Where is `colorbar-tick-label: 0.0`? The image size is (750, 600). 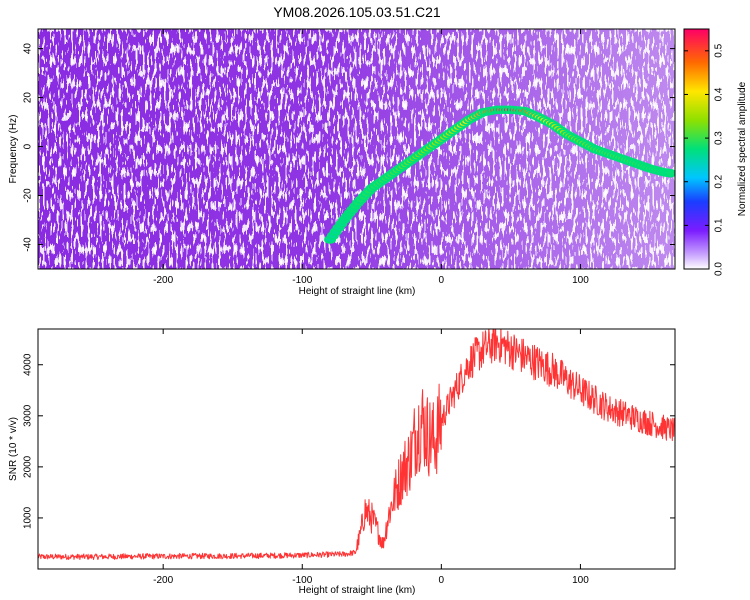
colorbar-tick-label: 0.0 is located at coordinates (719, 269).